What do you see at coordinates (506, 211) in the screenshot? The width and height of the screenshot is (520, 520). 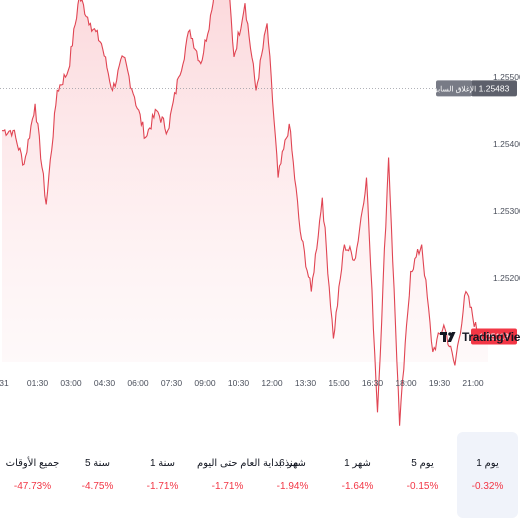 I see `y-tick-label: 1.25300` at bounding box center [506, 211].